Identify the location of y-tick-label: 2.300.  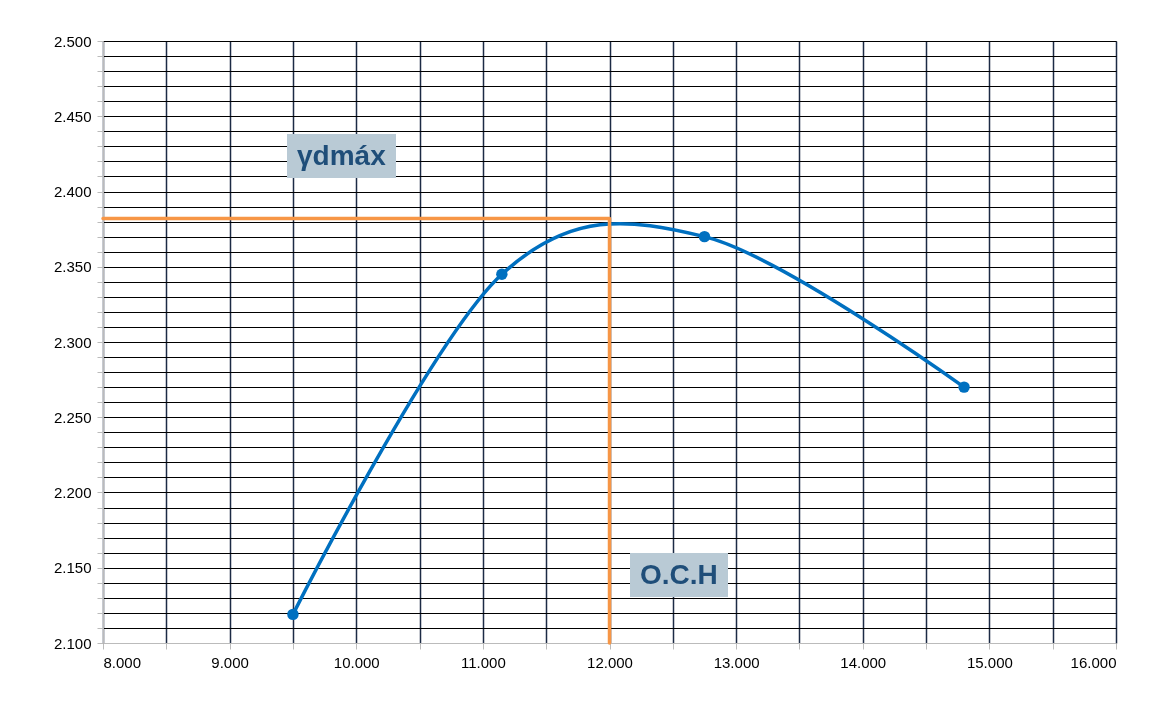
(72, 342).